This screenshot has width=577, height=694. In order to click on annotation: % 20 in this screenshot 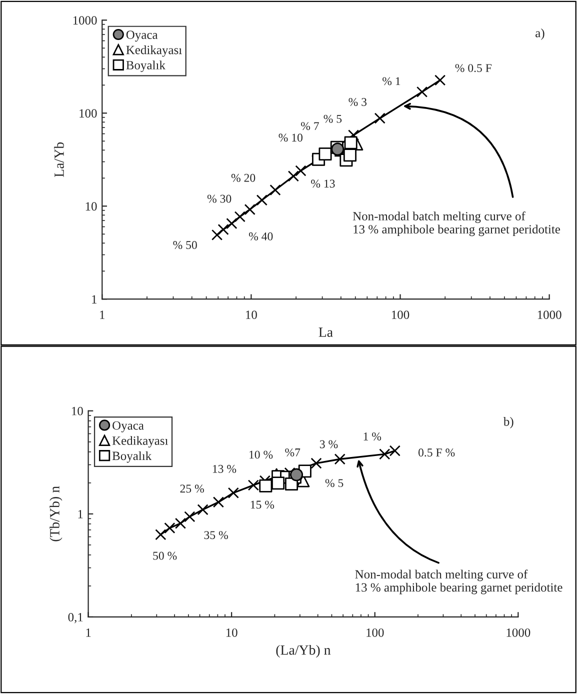, I will do `click(243, 178)`.